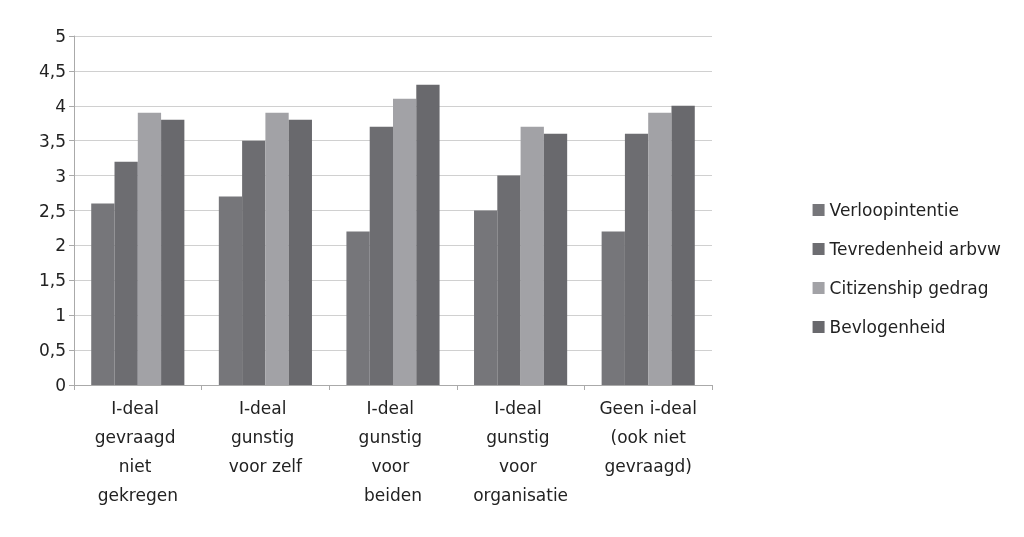 The height and width of the screenshot is (537, 1024). Describe the element at coordinates (52, 70) in the screenshot. I see `y-tick-label: 4,5` at that location.